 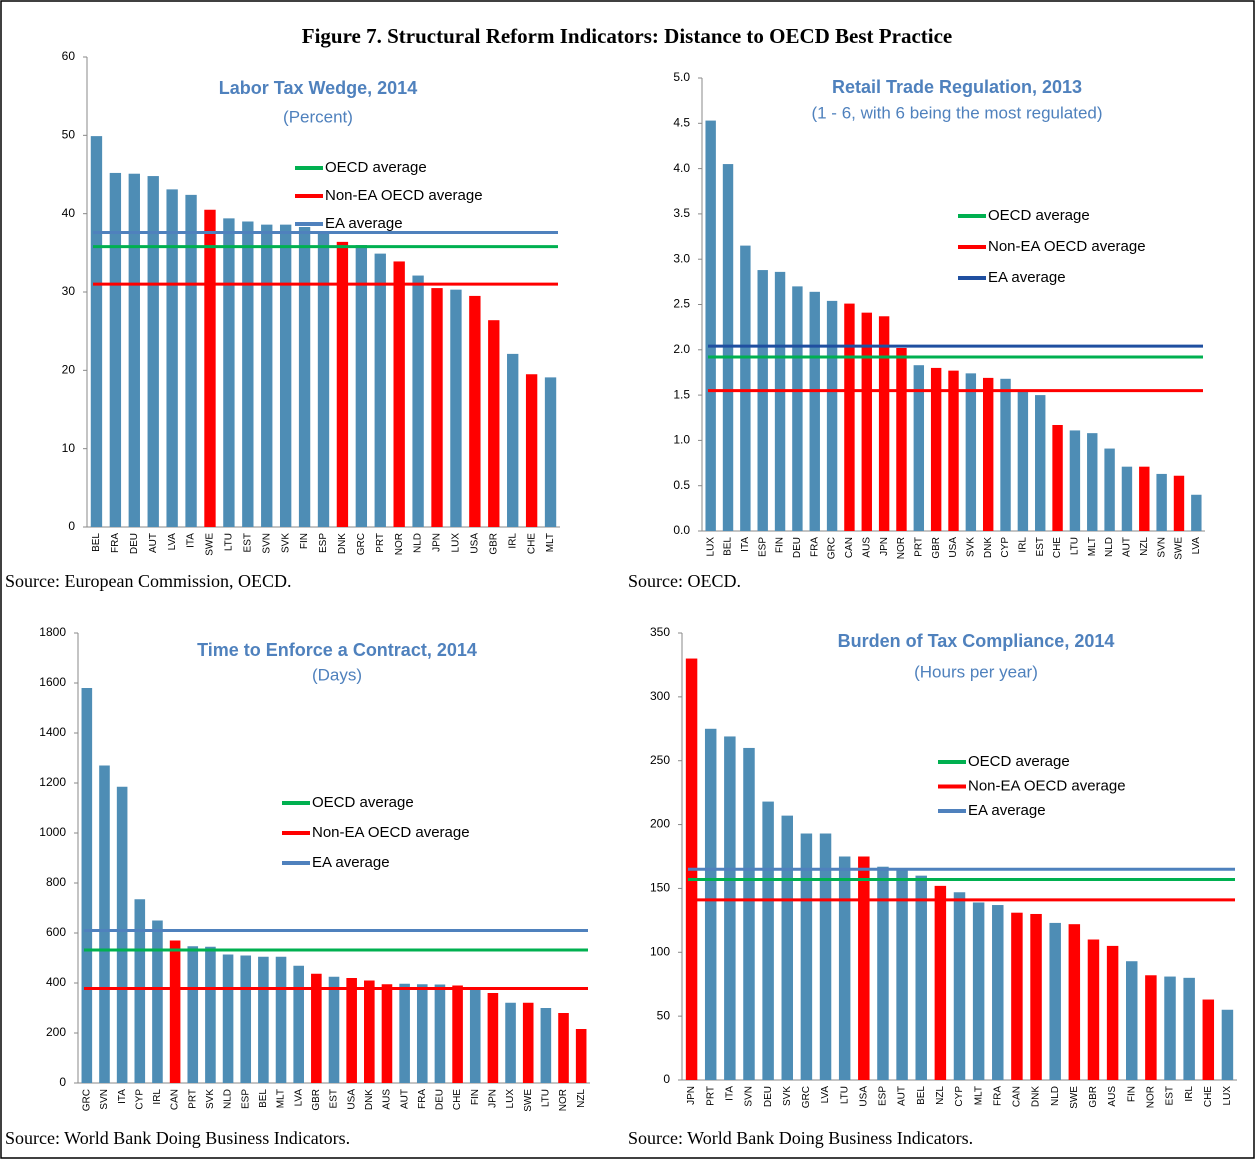 What do you see at coordinates (387, 1099) in the screenshot?
I see `x-tick-label: AUS` at bounding box center [387, 1099].